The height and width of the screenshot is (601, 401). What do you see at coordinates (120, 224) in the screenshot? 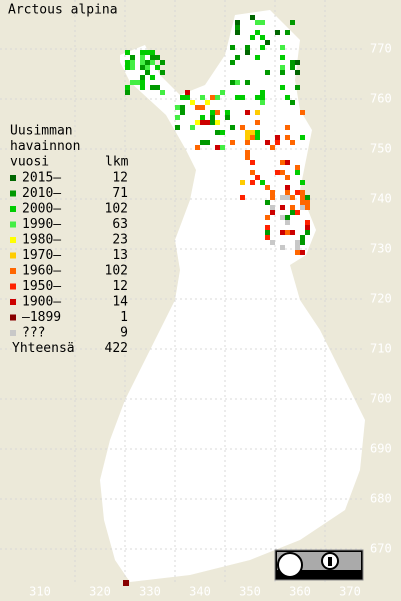
I see `legend-count: 63` at bounding box center [120, 224].